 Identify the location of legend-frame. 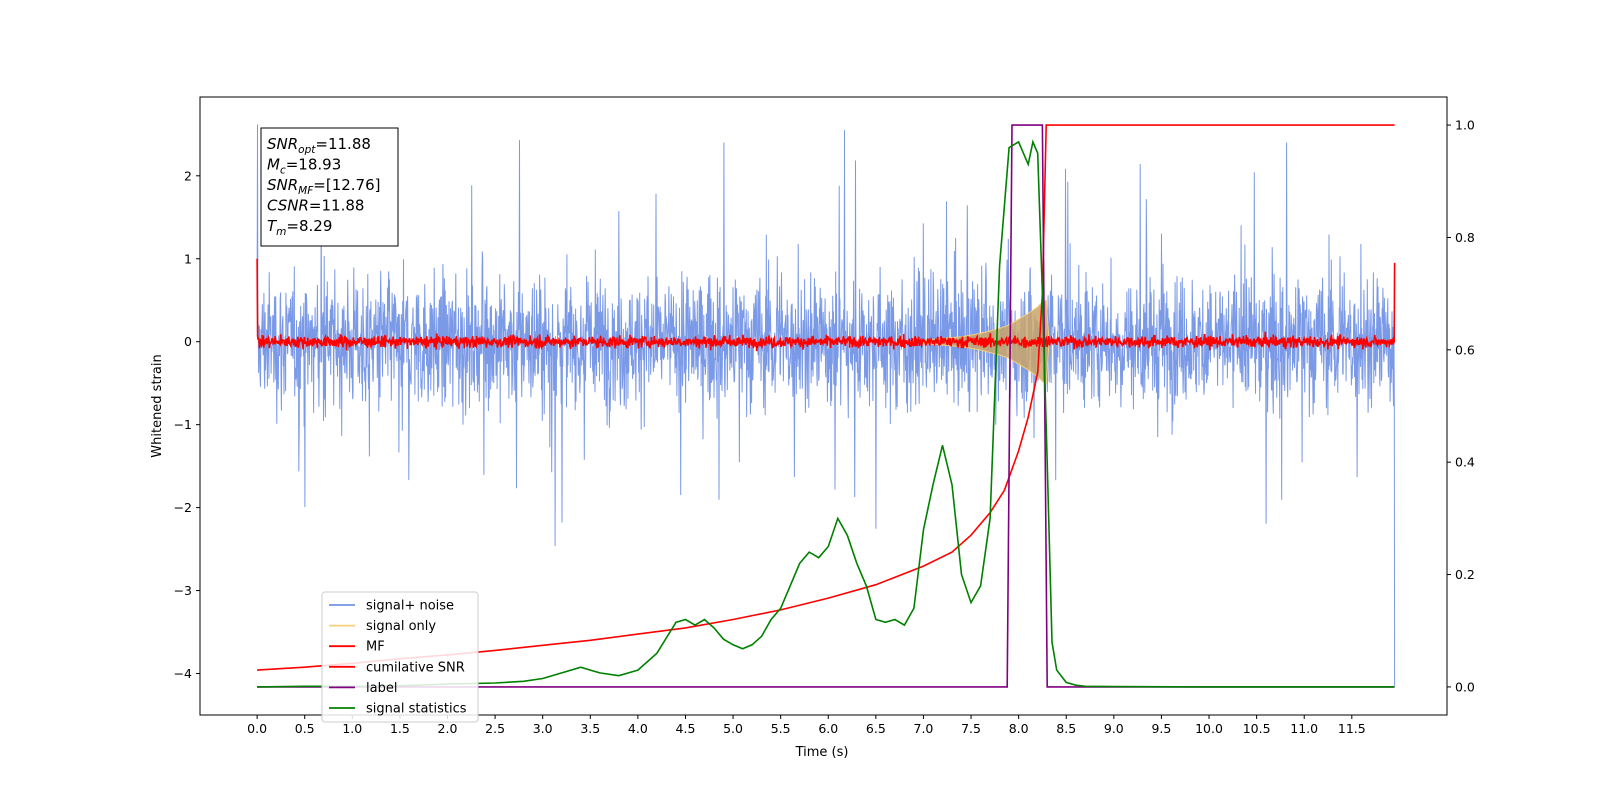
(400, 657).